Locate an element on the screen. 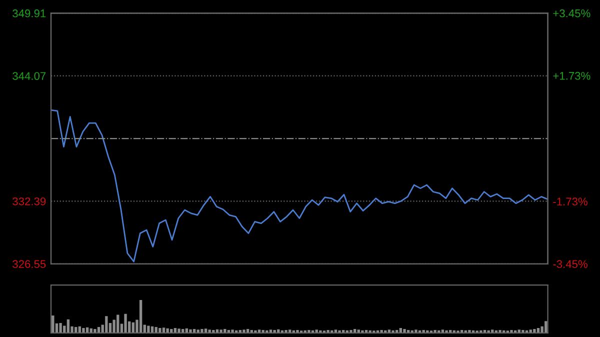 This screenshot has height=337, width=600. y-tick-label: 344.07 is located at coordinates (29, 76).